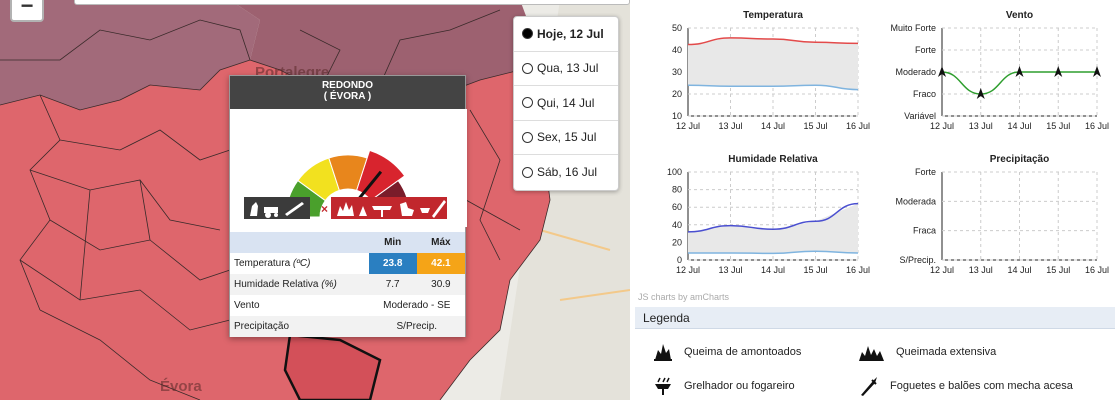 The image size is (1120, 400). Describe the element at coordinates (875, 318) in the screenshot. I see `legend-title: Legenda` at that location.